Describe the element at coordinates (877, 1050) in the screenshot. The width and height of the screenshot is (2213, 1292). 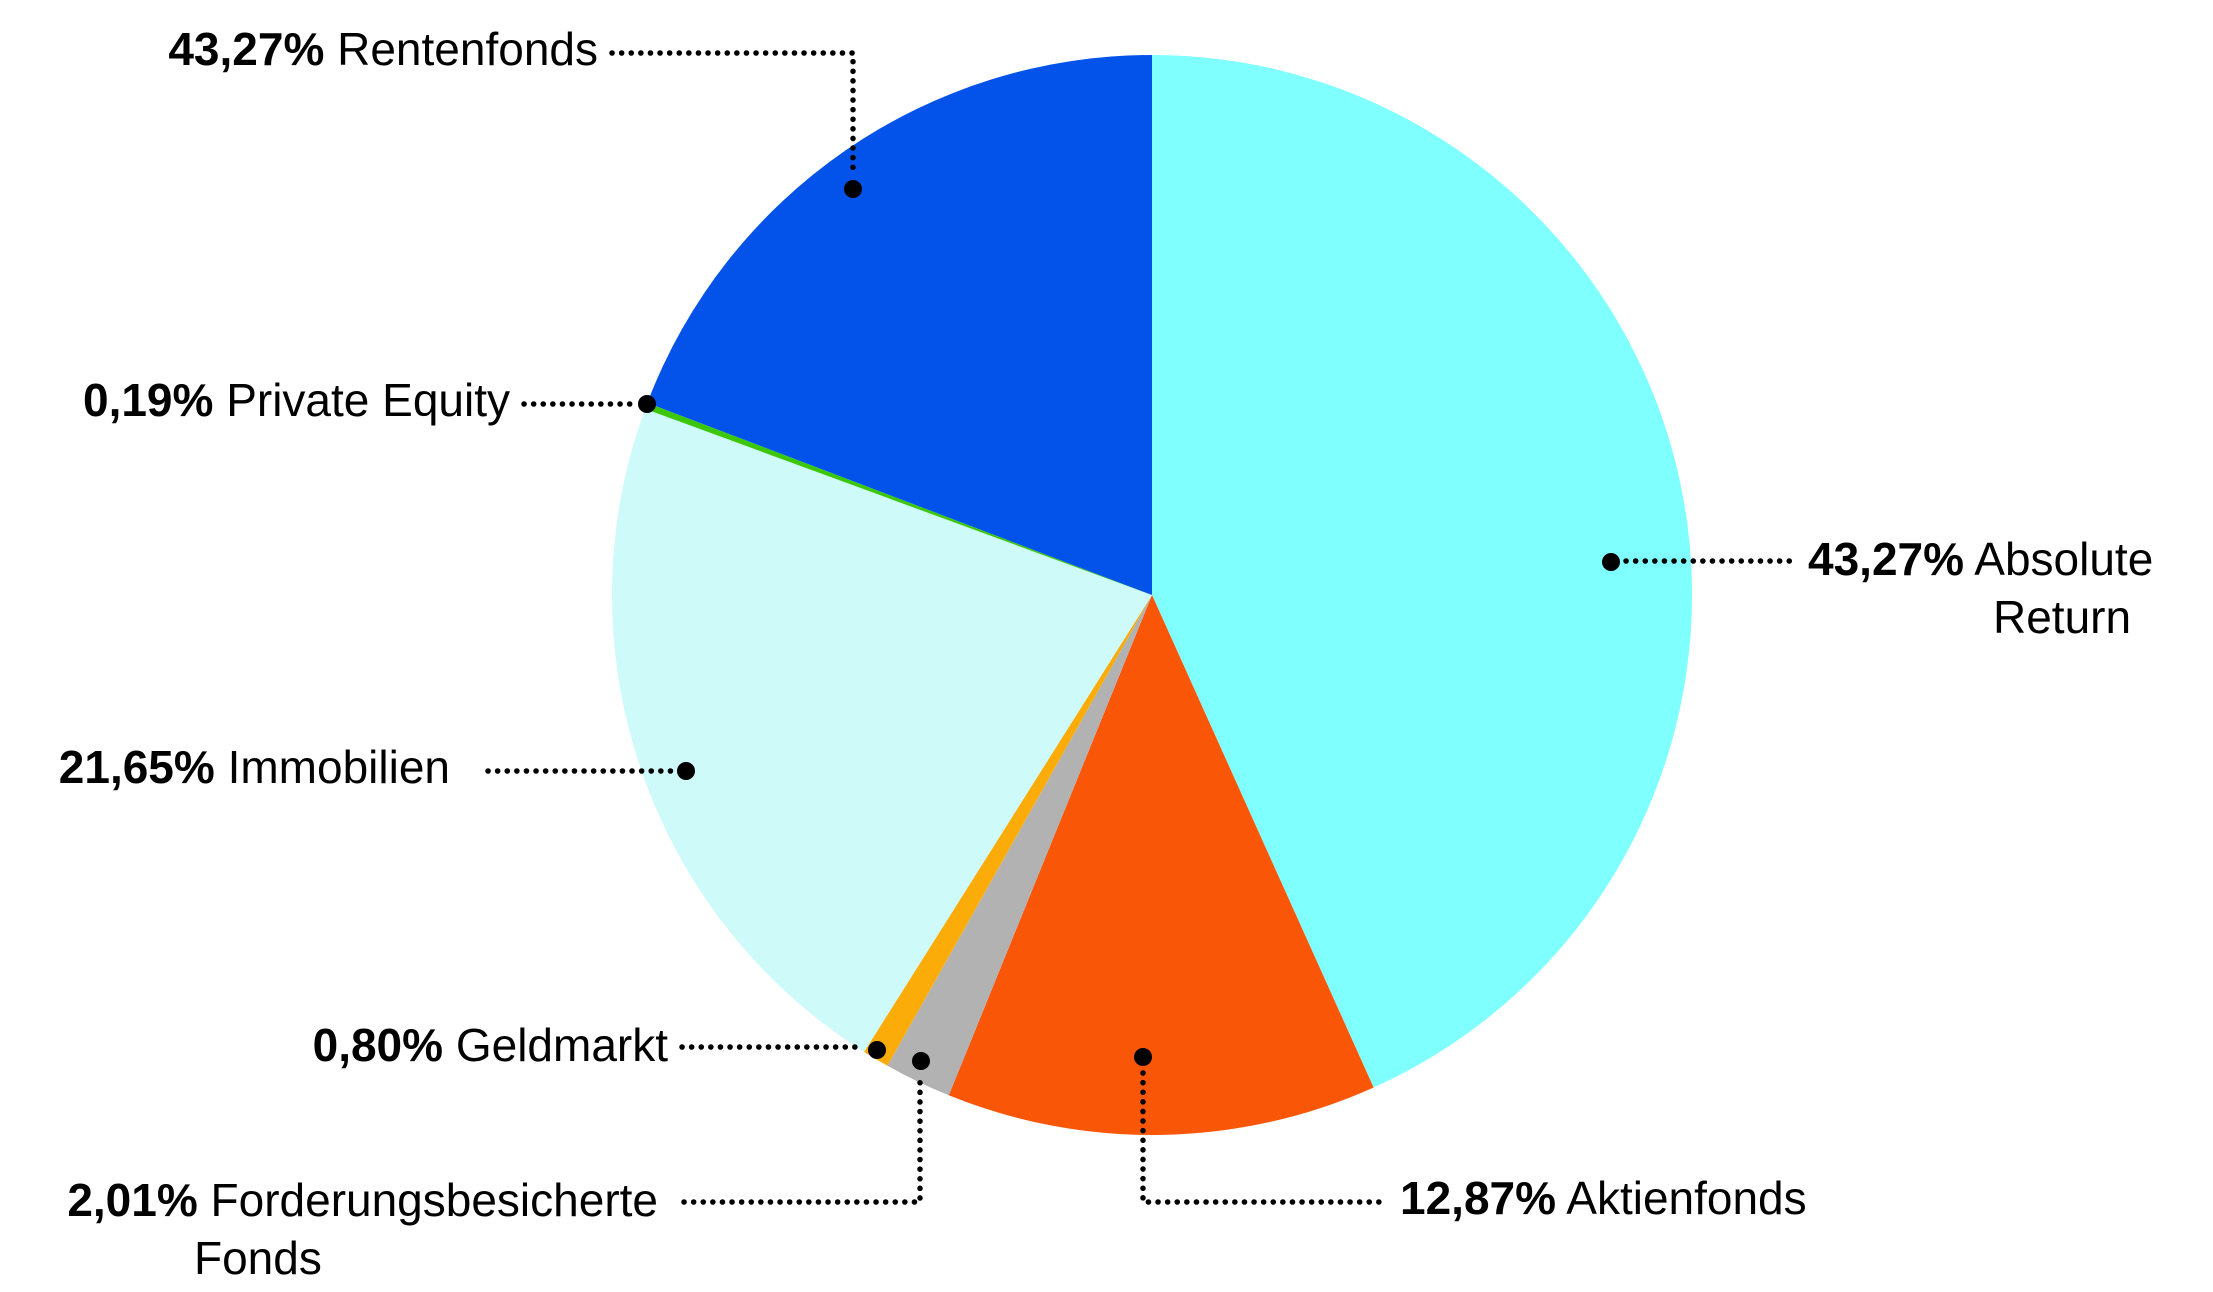
I see `leader-dot-geldmarkt` at that location.